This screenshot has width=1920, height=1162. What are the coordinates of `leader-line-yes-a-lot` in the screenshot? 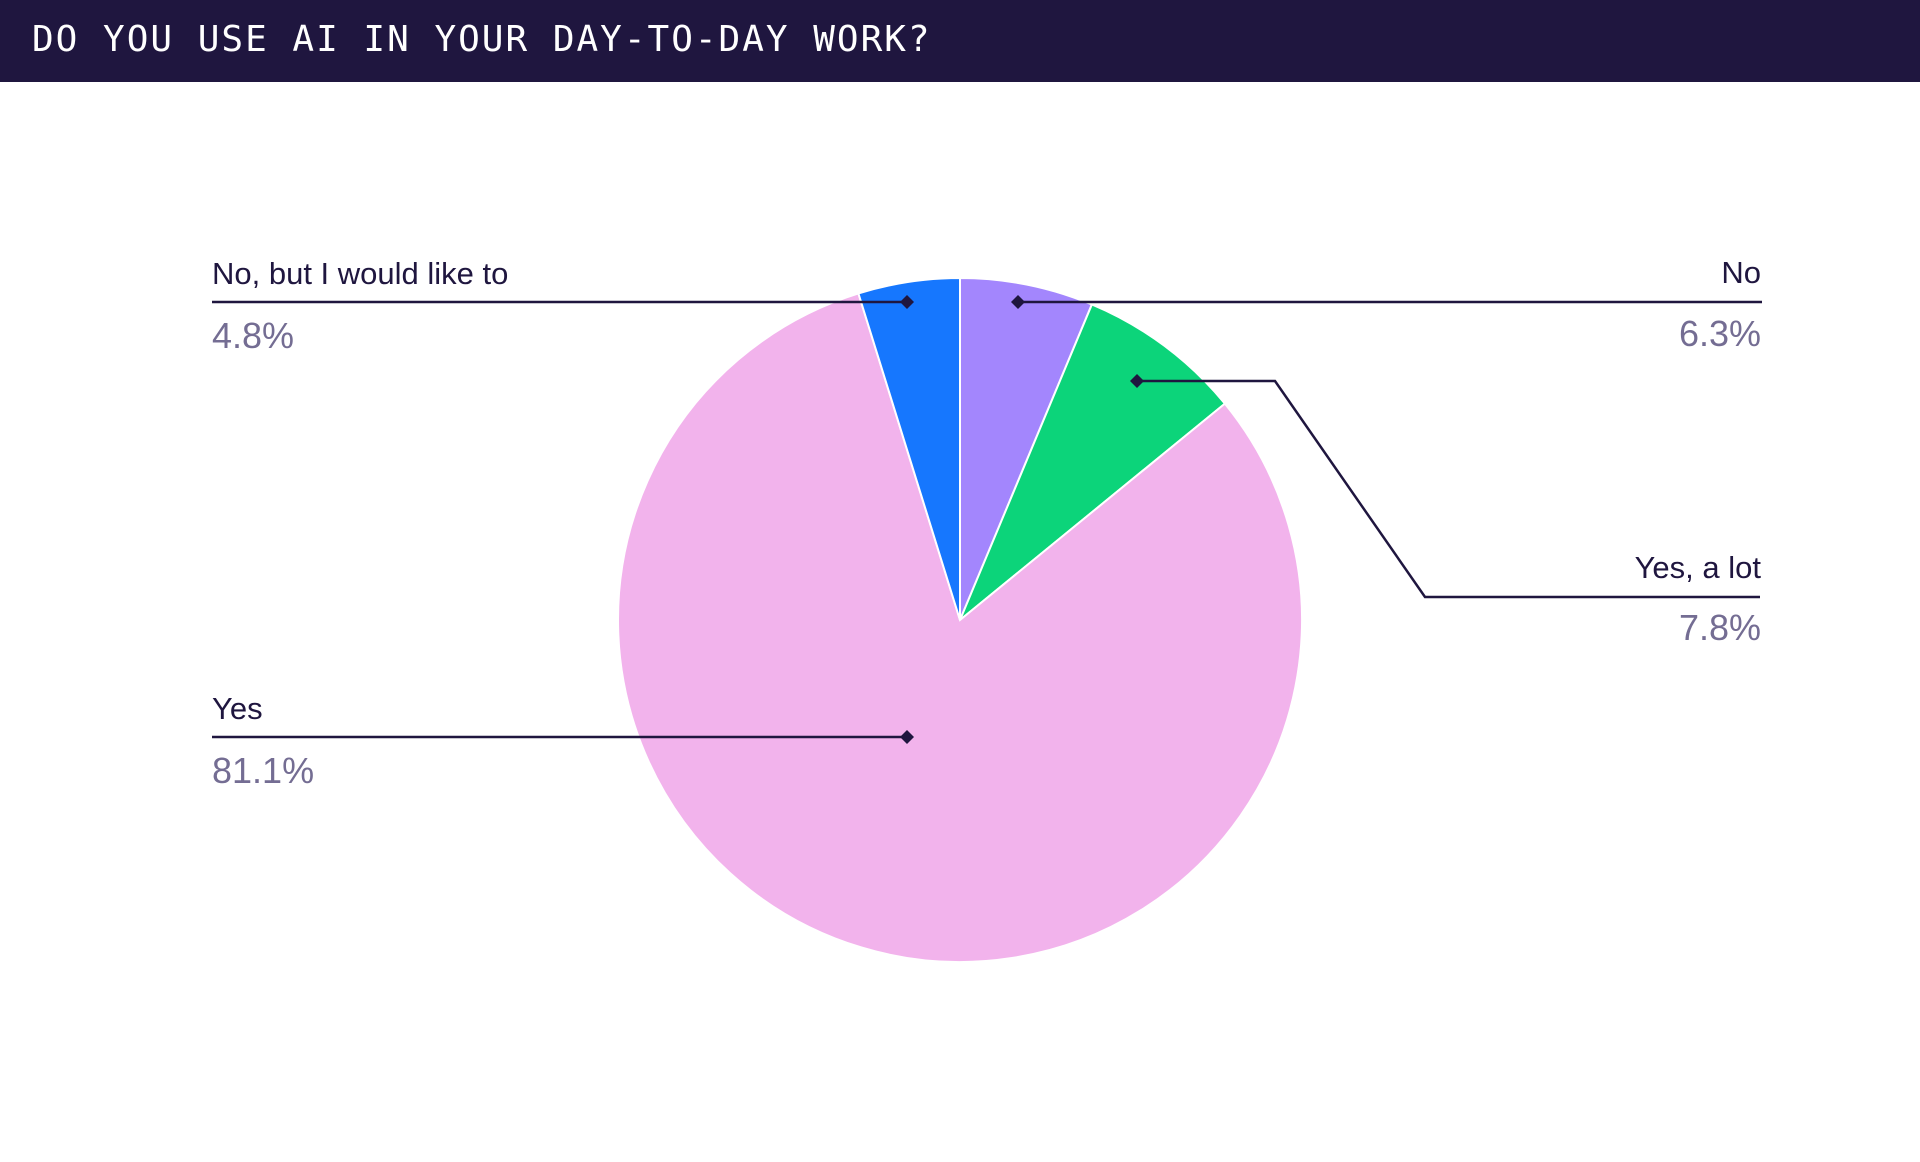 It's located at (1448, 489).